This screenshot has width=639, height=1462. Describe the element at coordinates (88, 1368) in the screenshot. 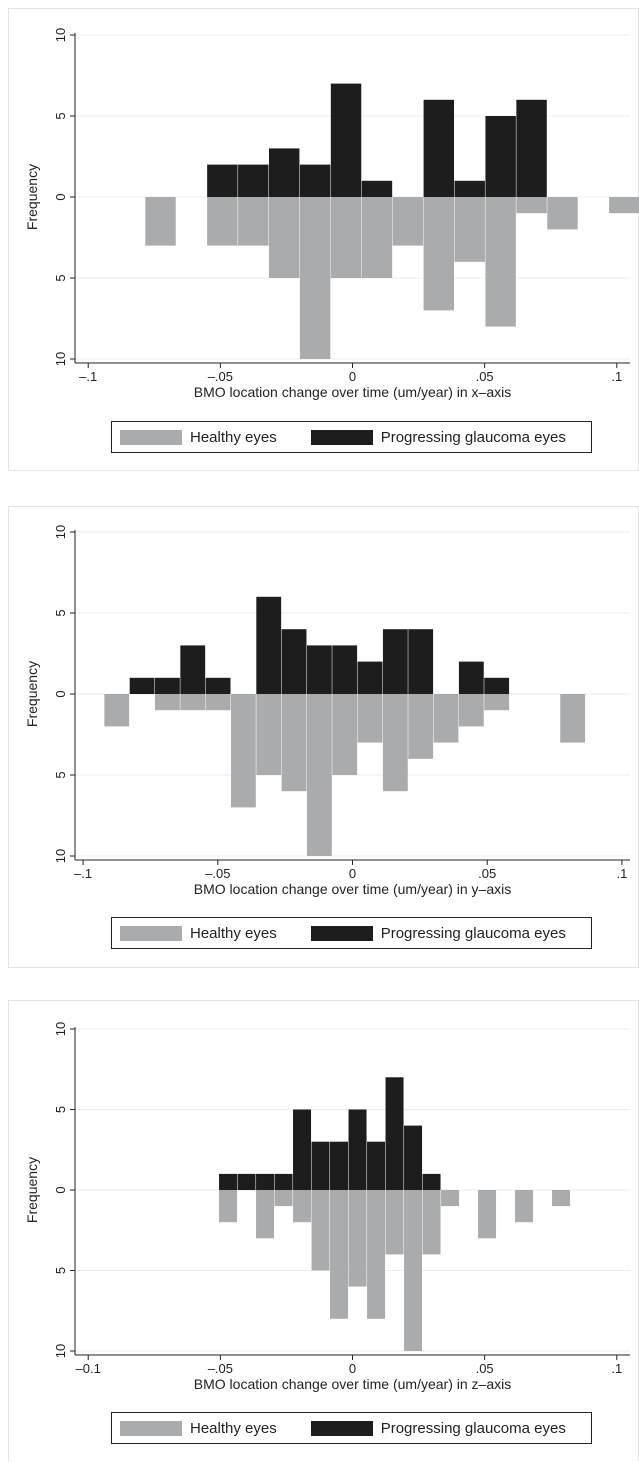

I see `x-tick-label: –0.1` at that location.